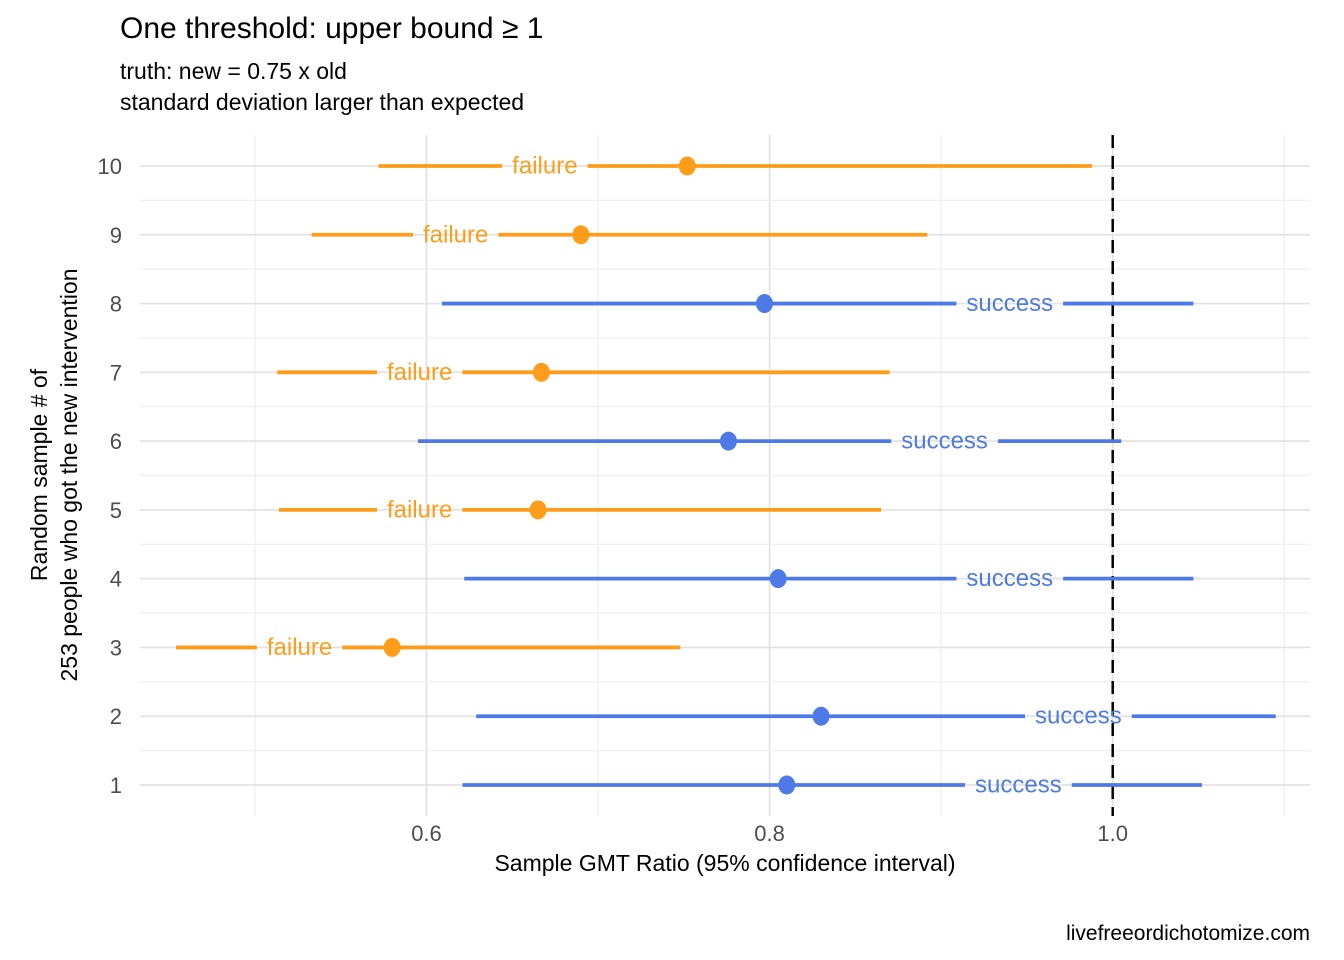  I want to click on x-tick-label: 1.0, so click(1112, 833).